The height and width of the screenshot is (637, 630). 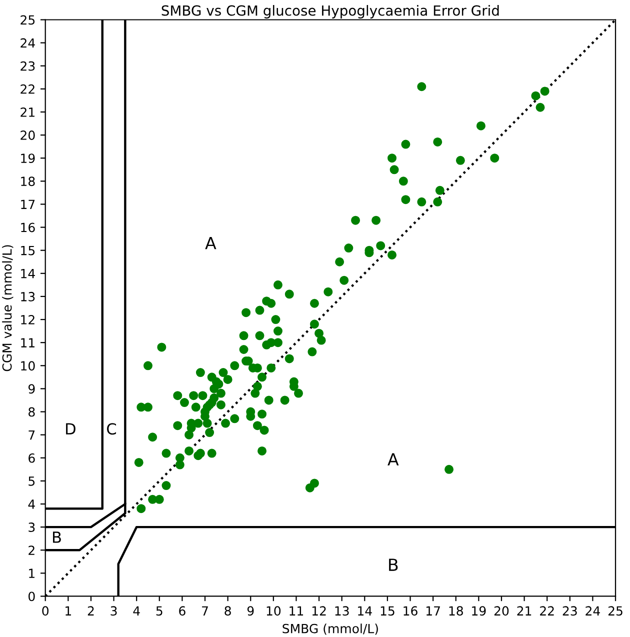 What do you see at coordinates (31, 481) in the screenshot?
I see `y-tick-label: 5` at bounding box center [31, 481].